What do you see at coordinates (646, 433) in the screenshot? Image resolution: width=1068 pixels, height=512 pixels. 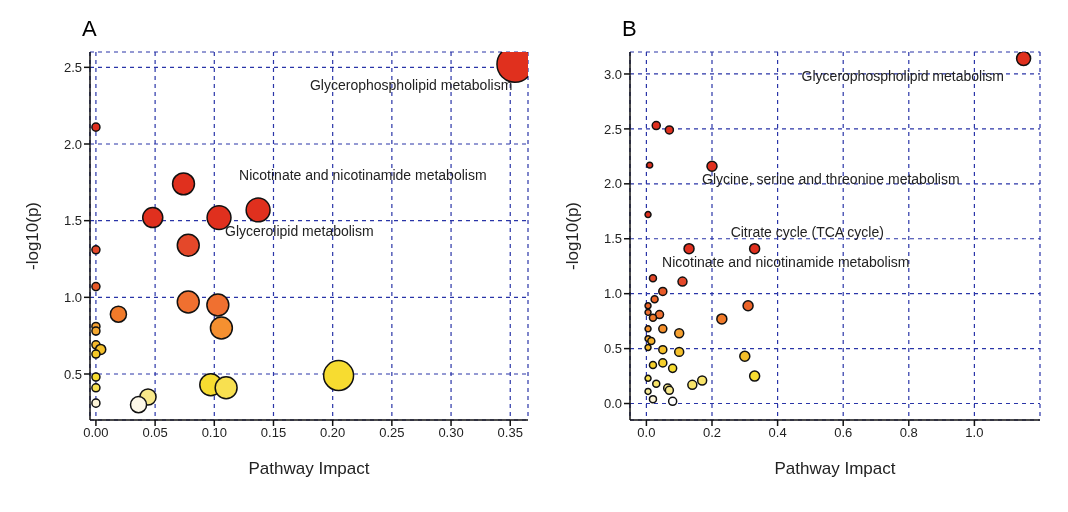 I see `x-tick-label: 0.0` at bounding box center [646, 433].